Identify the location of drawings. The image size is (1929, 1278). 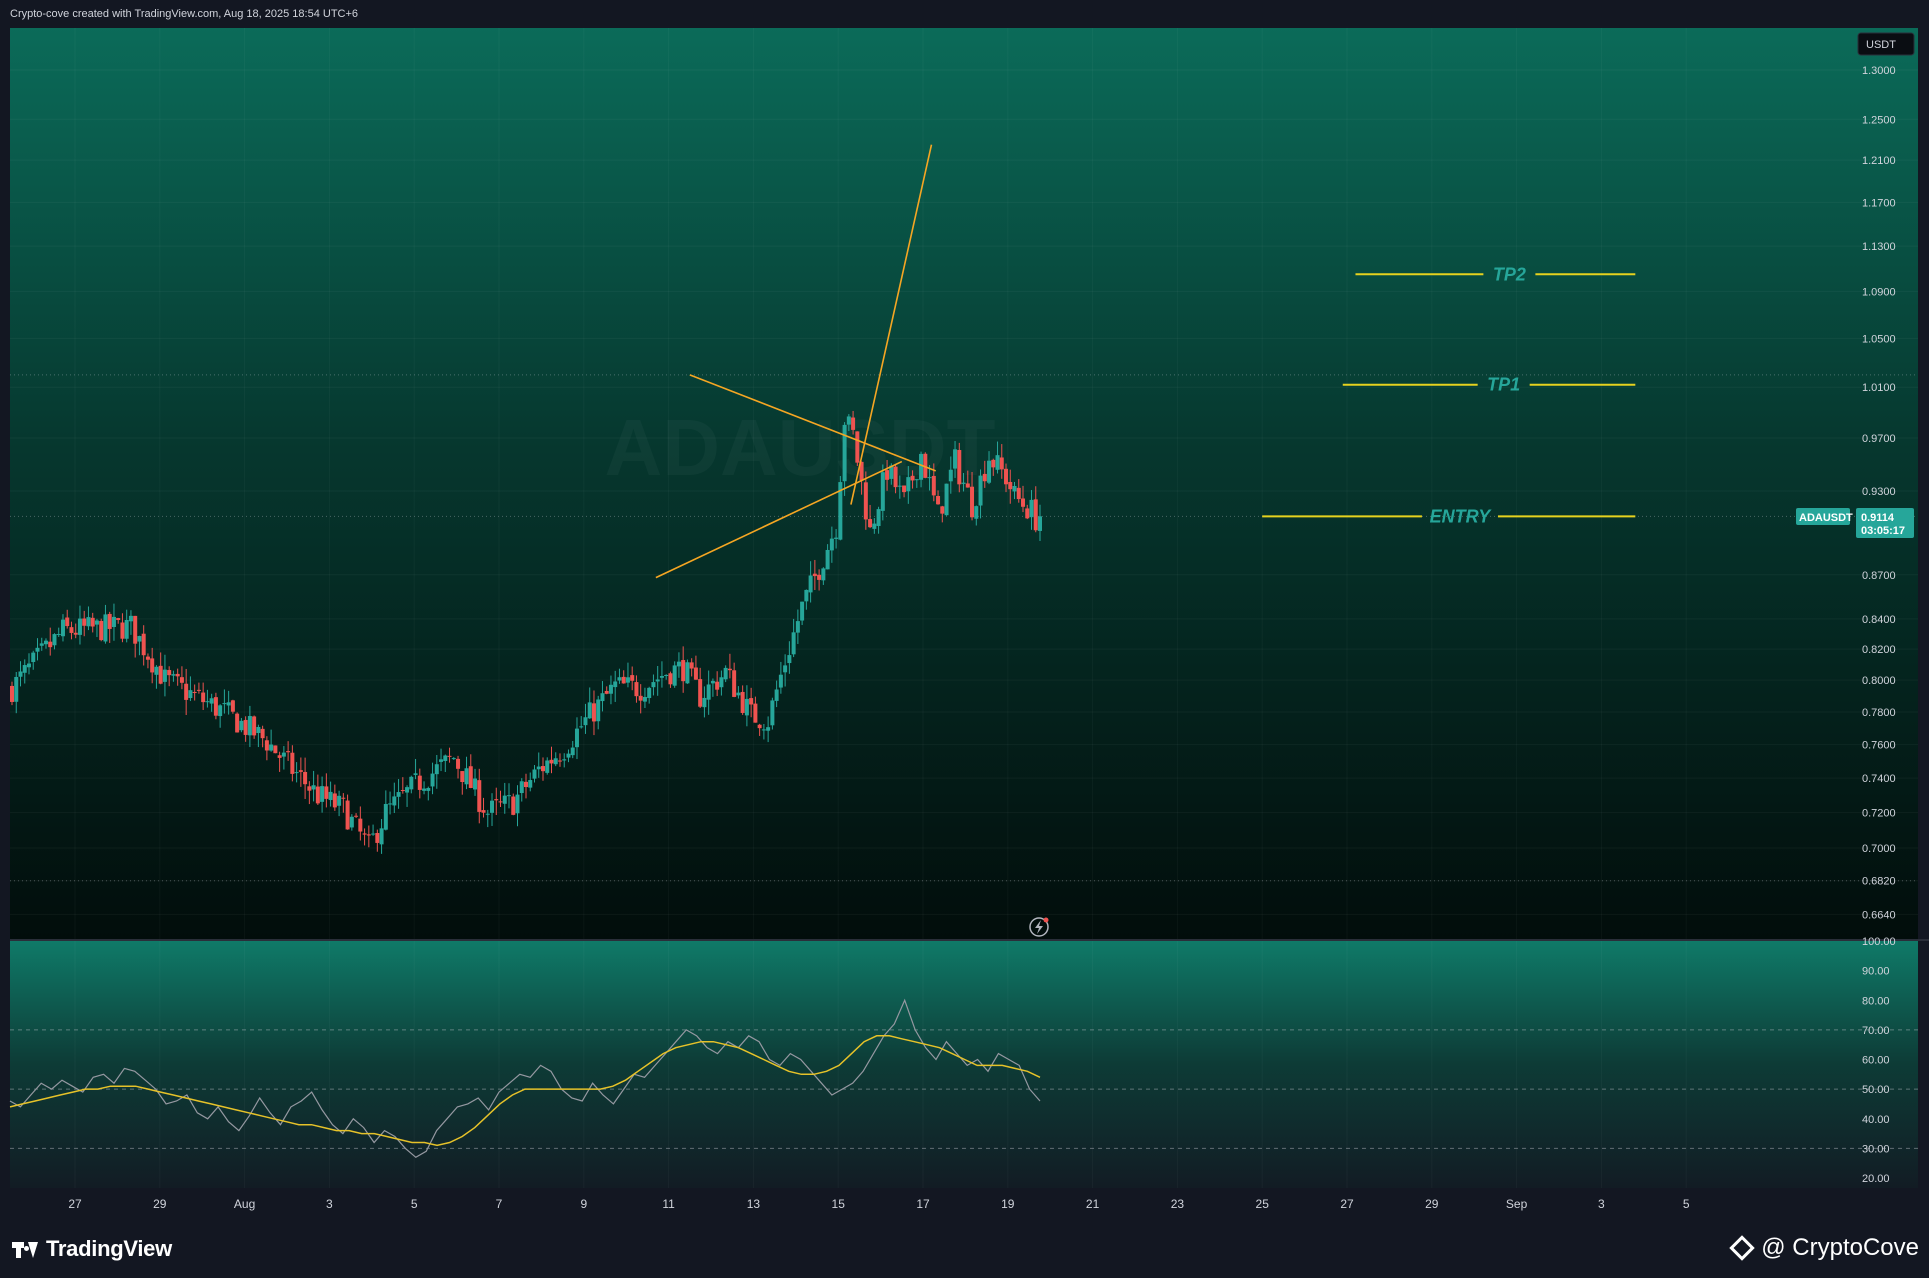
(796, 361).